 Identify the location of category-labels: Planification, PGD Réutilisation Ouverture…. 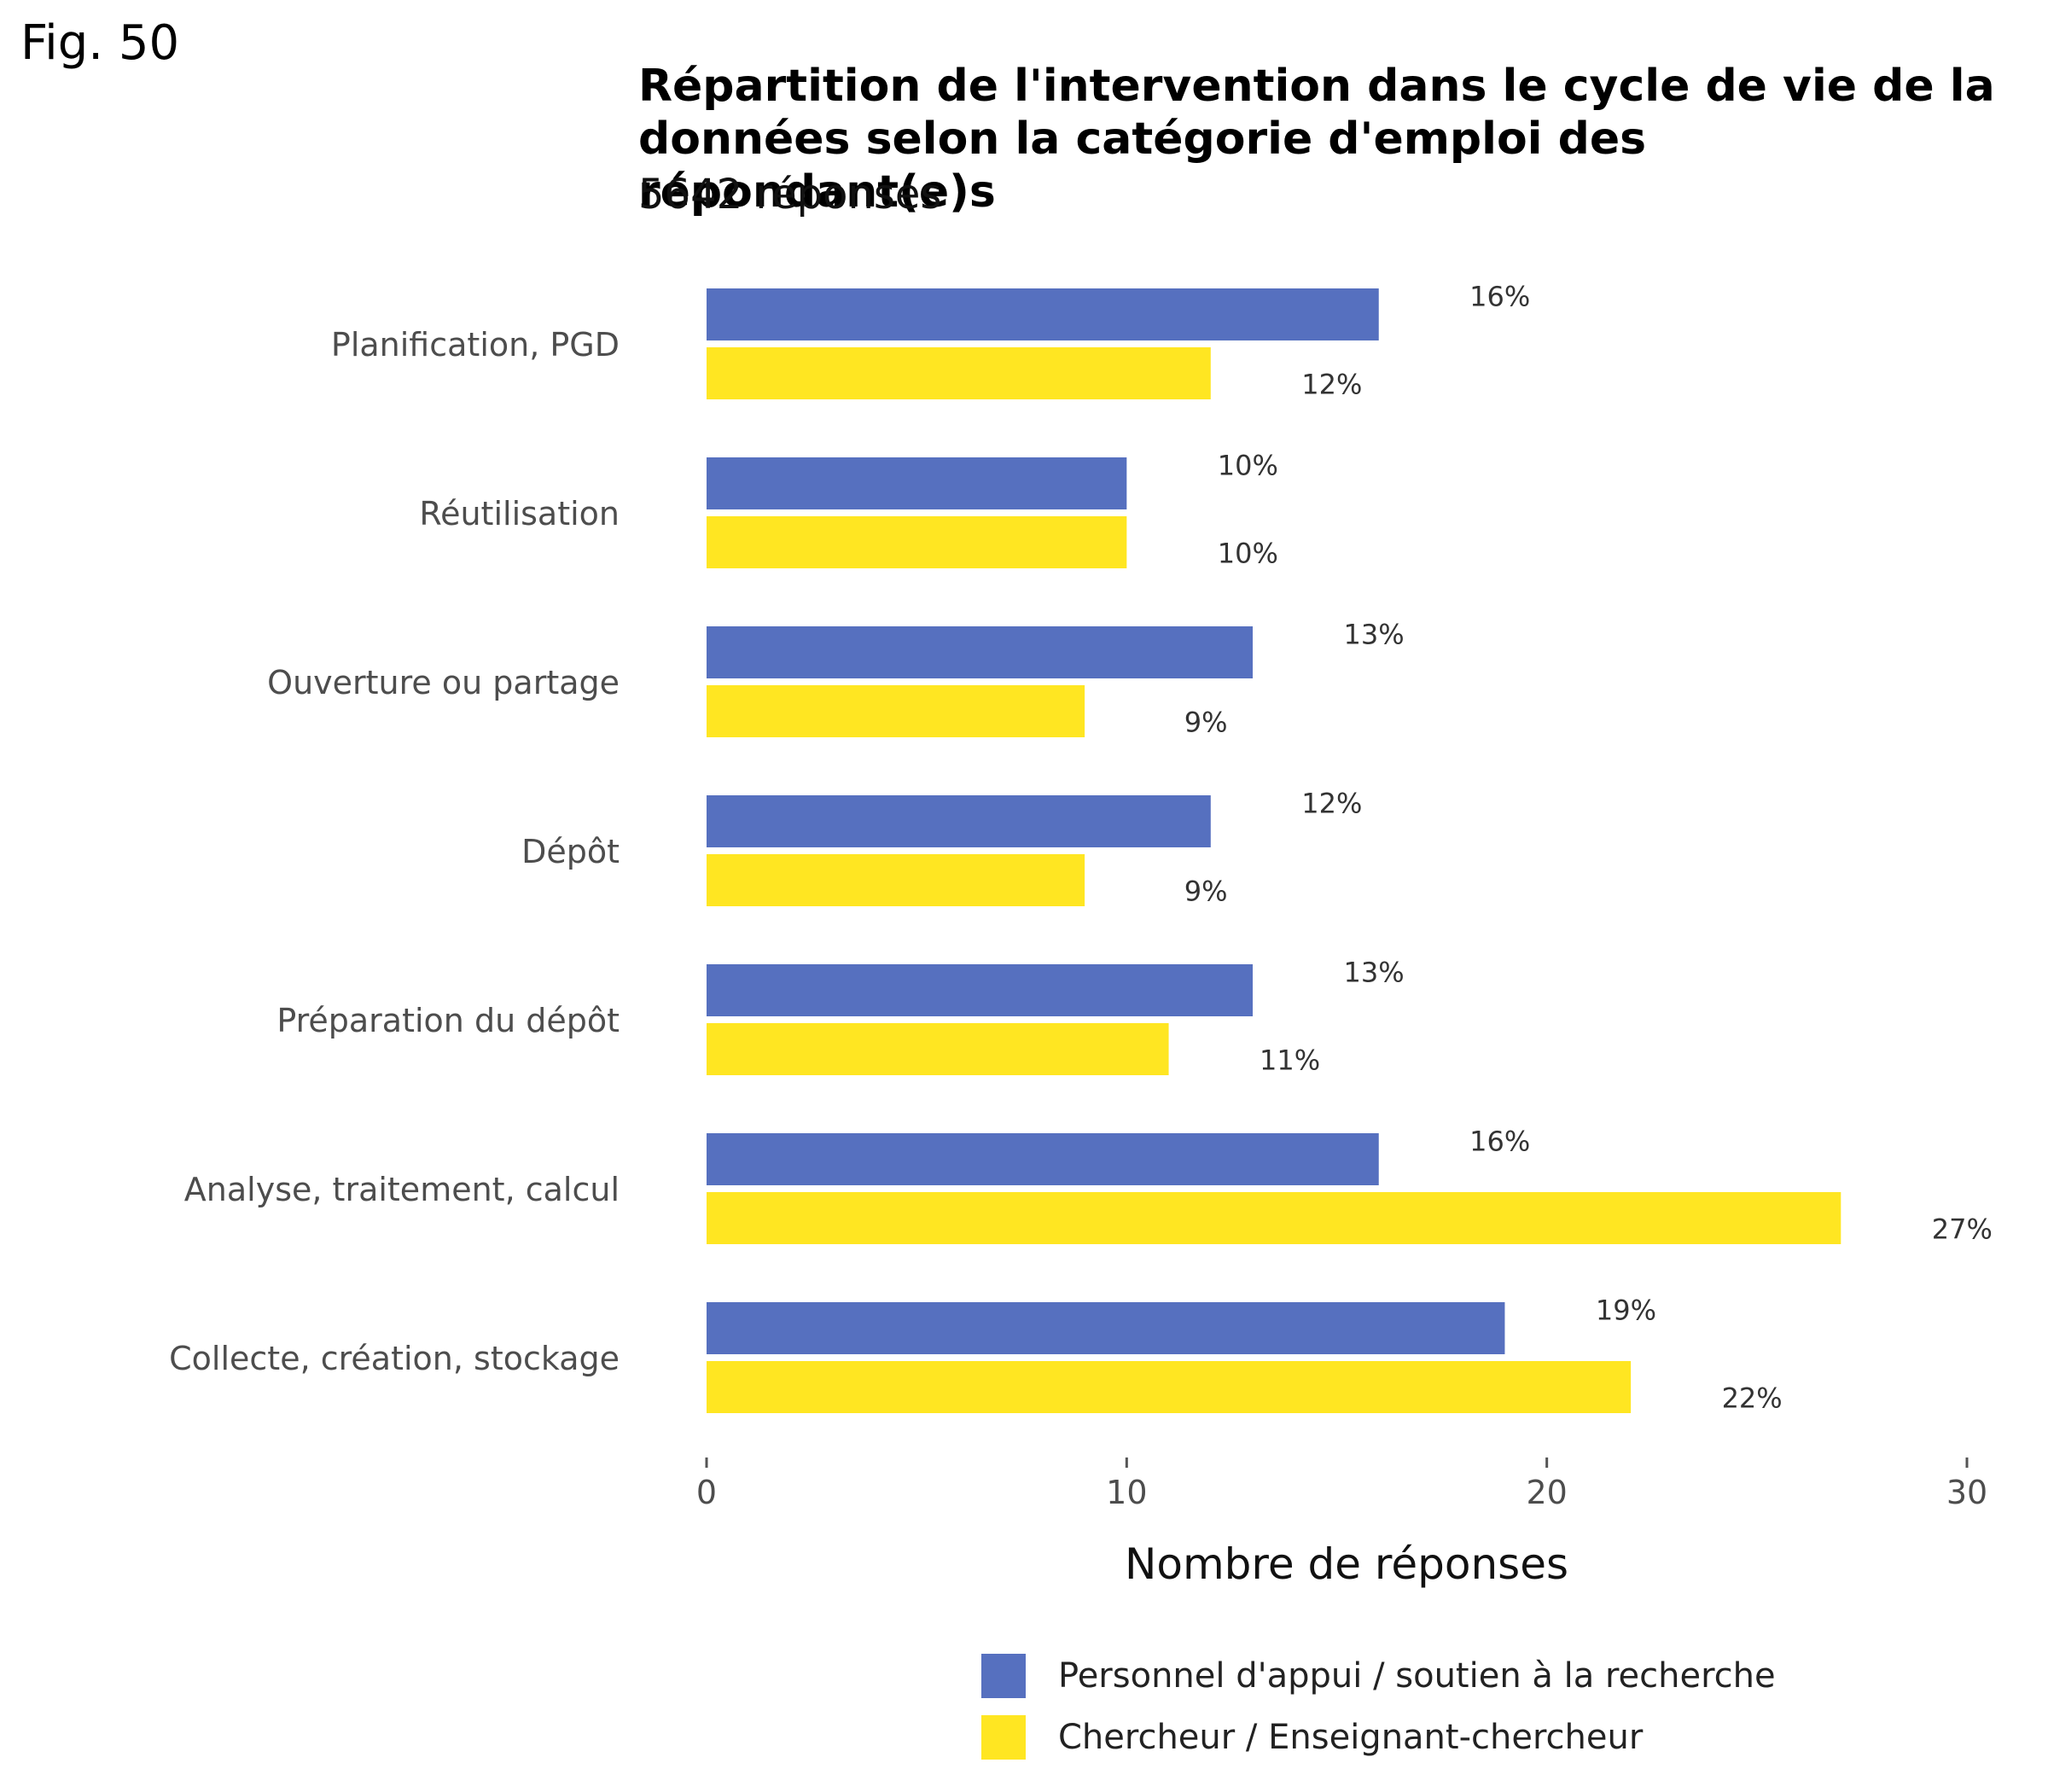
(394, 851).